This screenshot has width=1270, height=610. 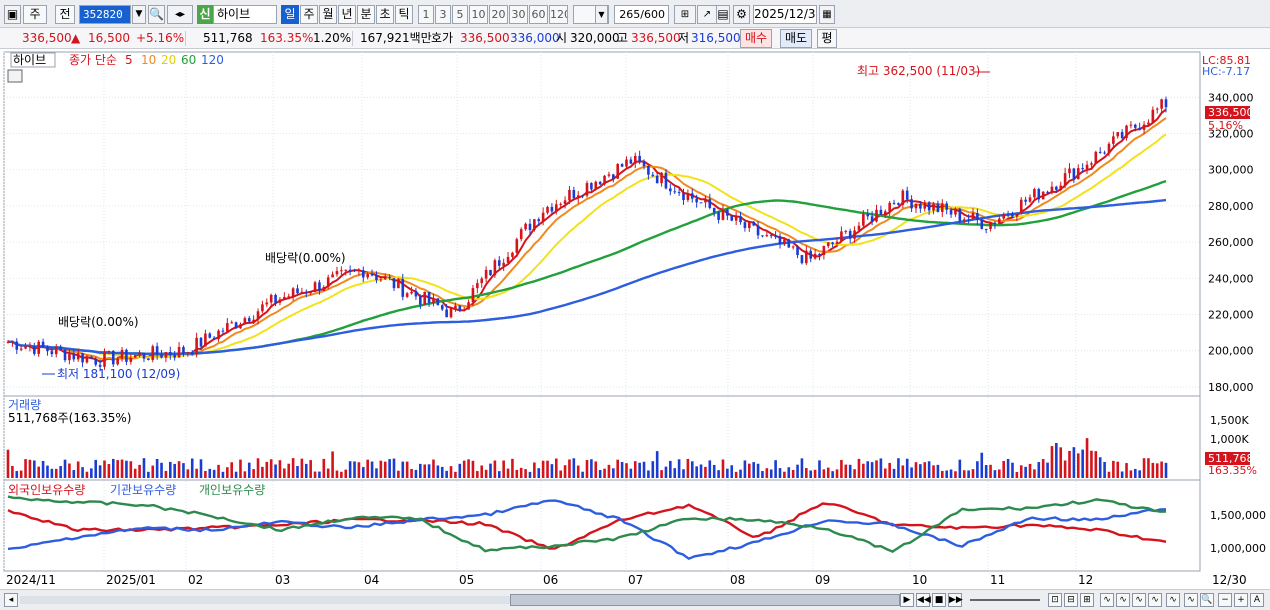 What do you see at coordinates (460, 14) in the screenshot?
I see `multiplier-button: 5` at bounding box center [460, 14].